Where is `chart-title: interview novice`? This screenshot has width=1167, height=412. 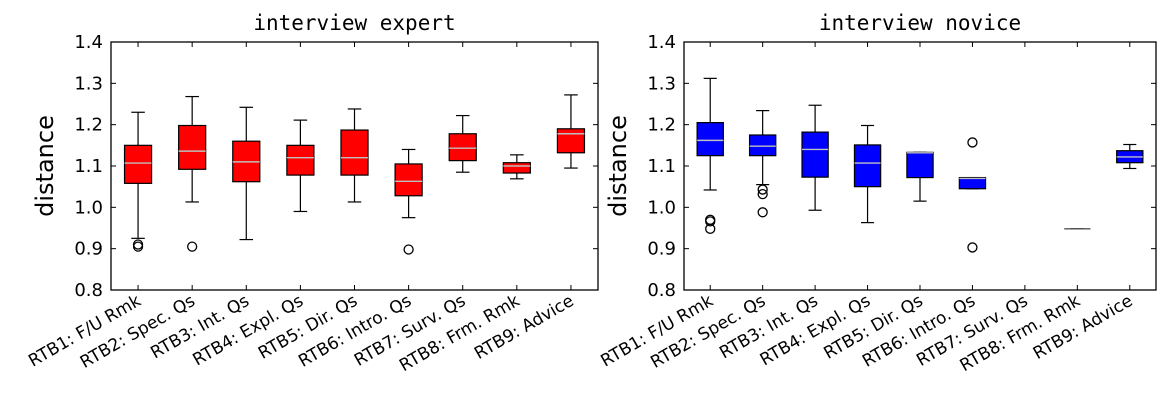
chart-title: interview novice is located at coordinates (920, 23).